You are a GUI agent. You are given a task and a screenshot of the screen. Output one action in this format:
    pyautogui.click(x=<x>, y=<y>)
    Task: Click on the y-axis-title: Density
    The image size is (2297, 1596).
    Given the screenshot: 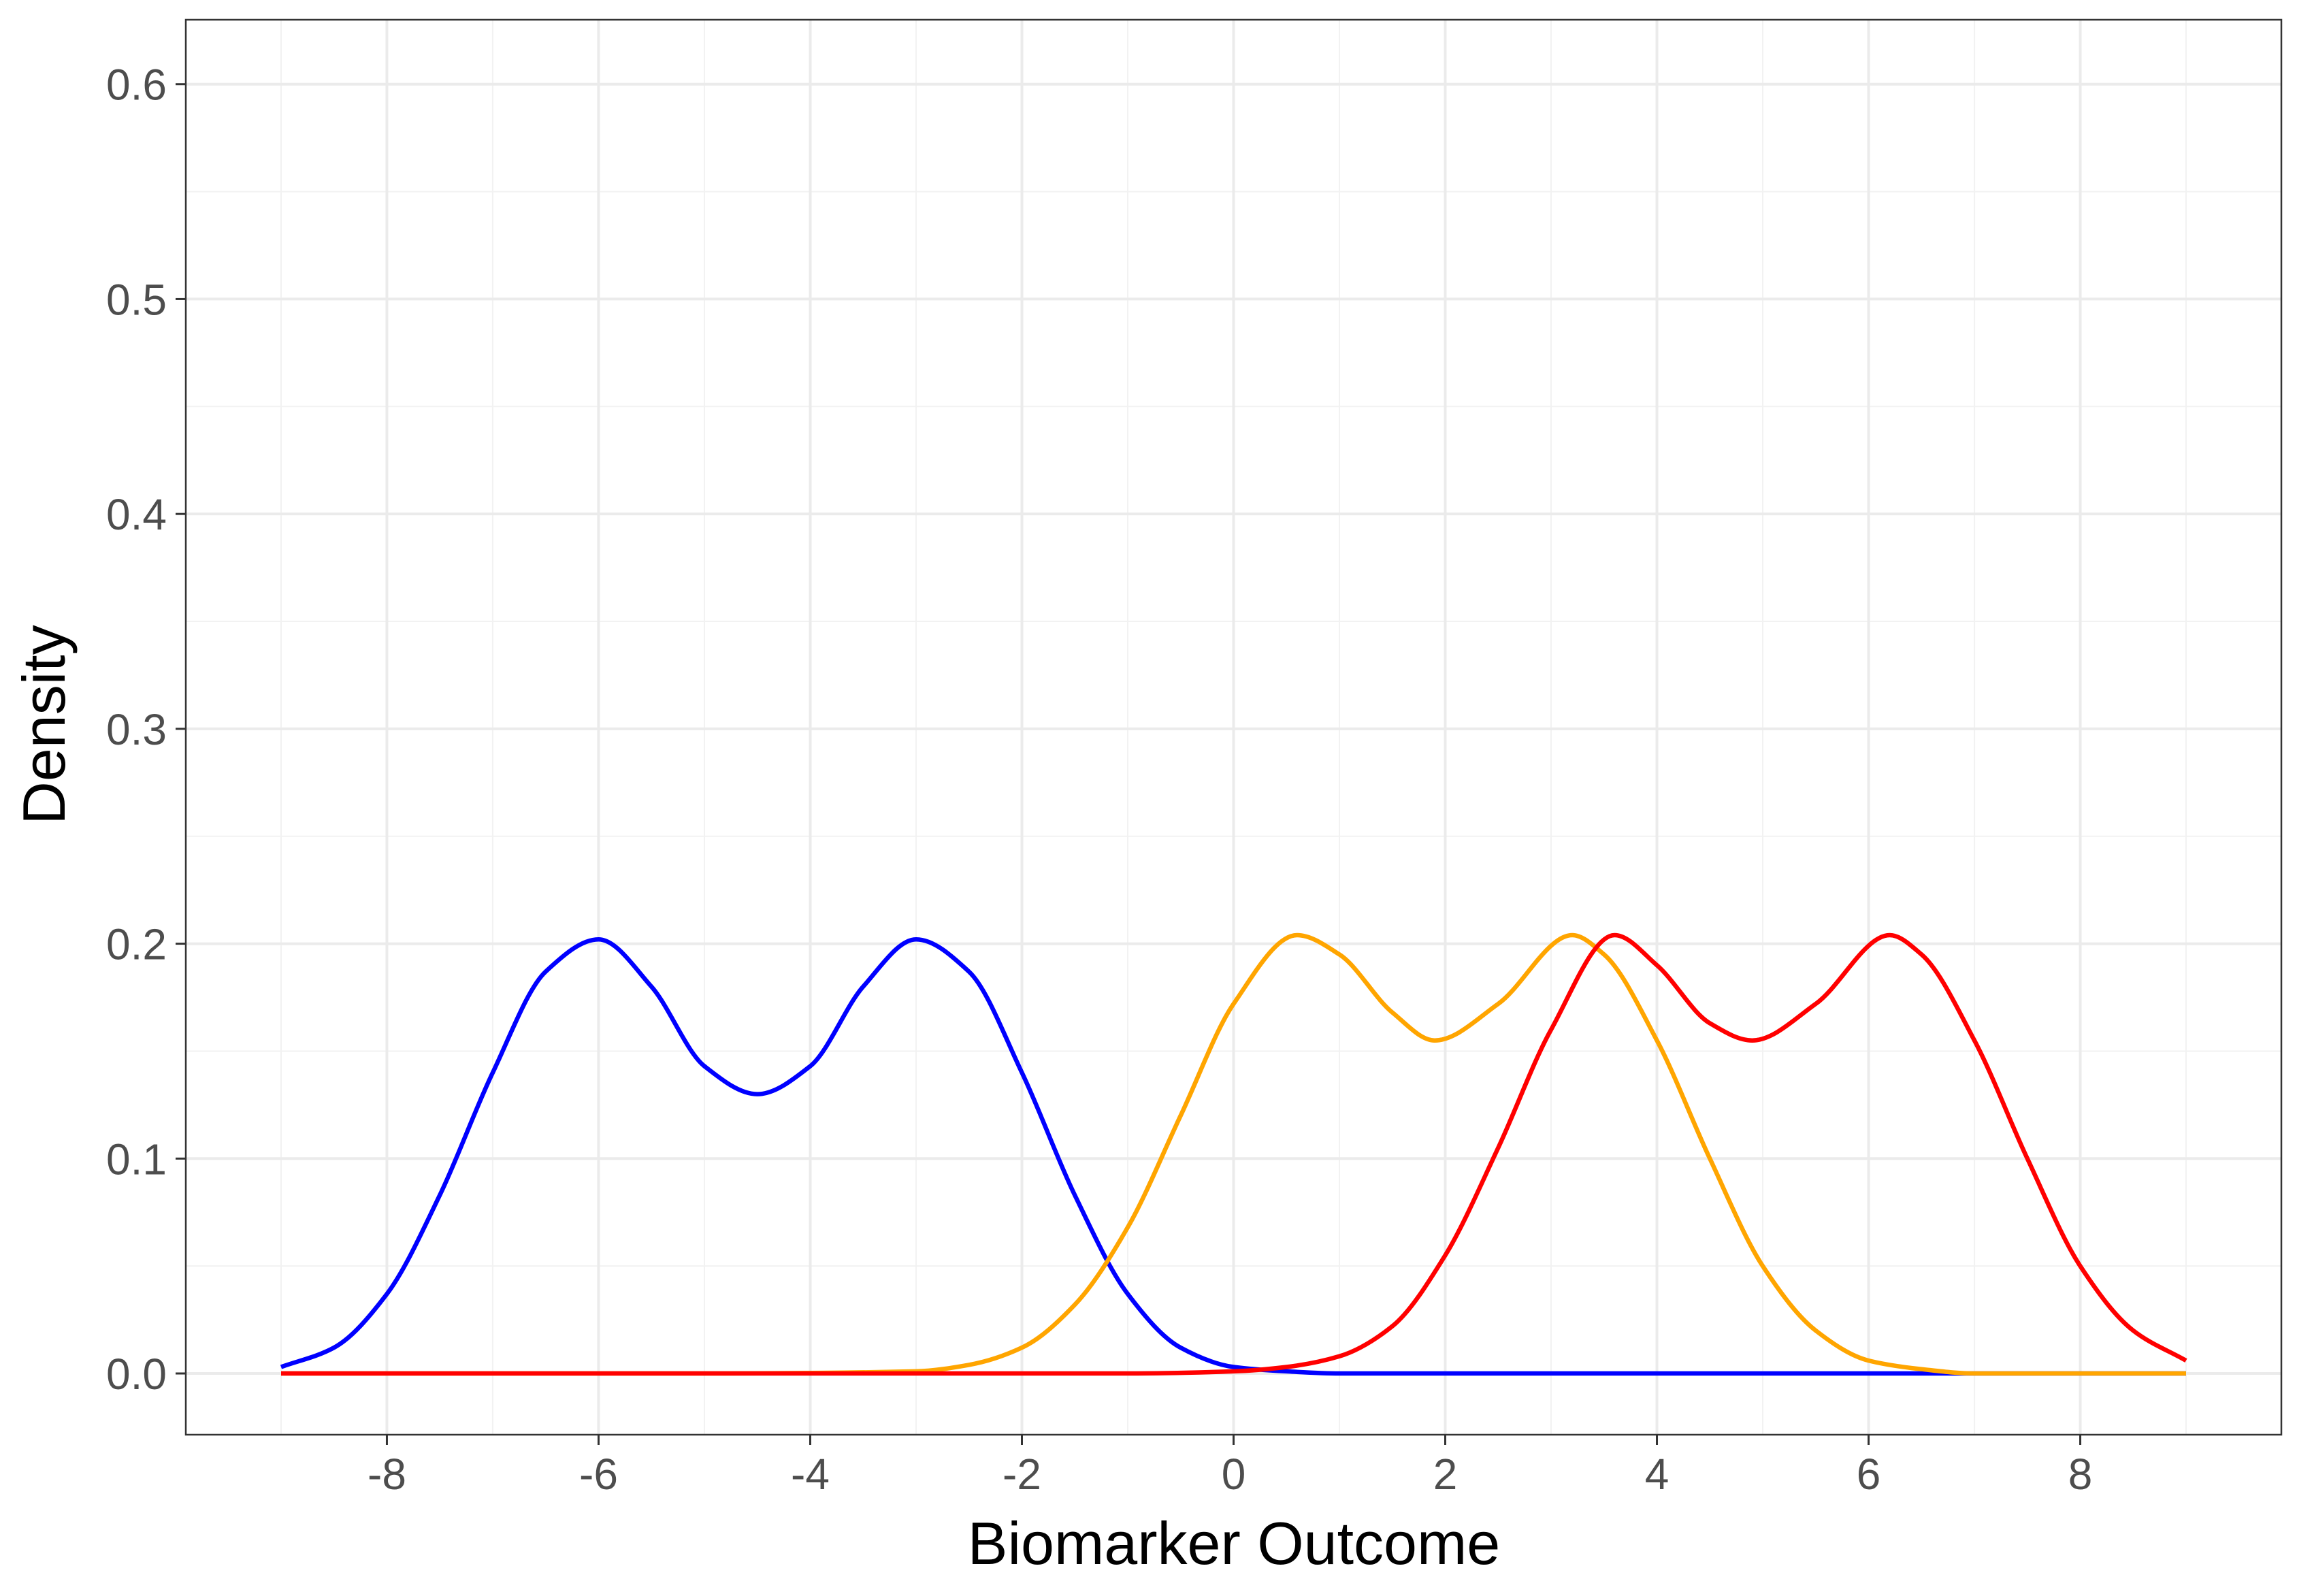 What is the action you would take?
    pyautogui.click(x=44, y=724)
    